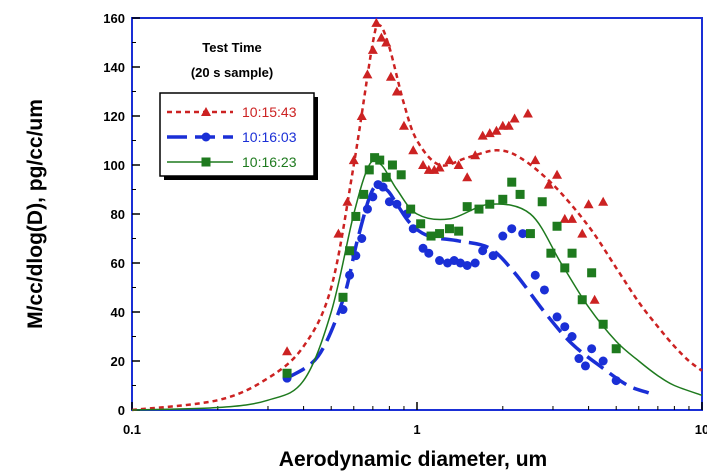  Describe the element at coordinates (232, 72) in the screenshot. I see `legend-title-line-2: (20 s sample)` at that location.